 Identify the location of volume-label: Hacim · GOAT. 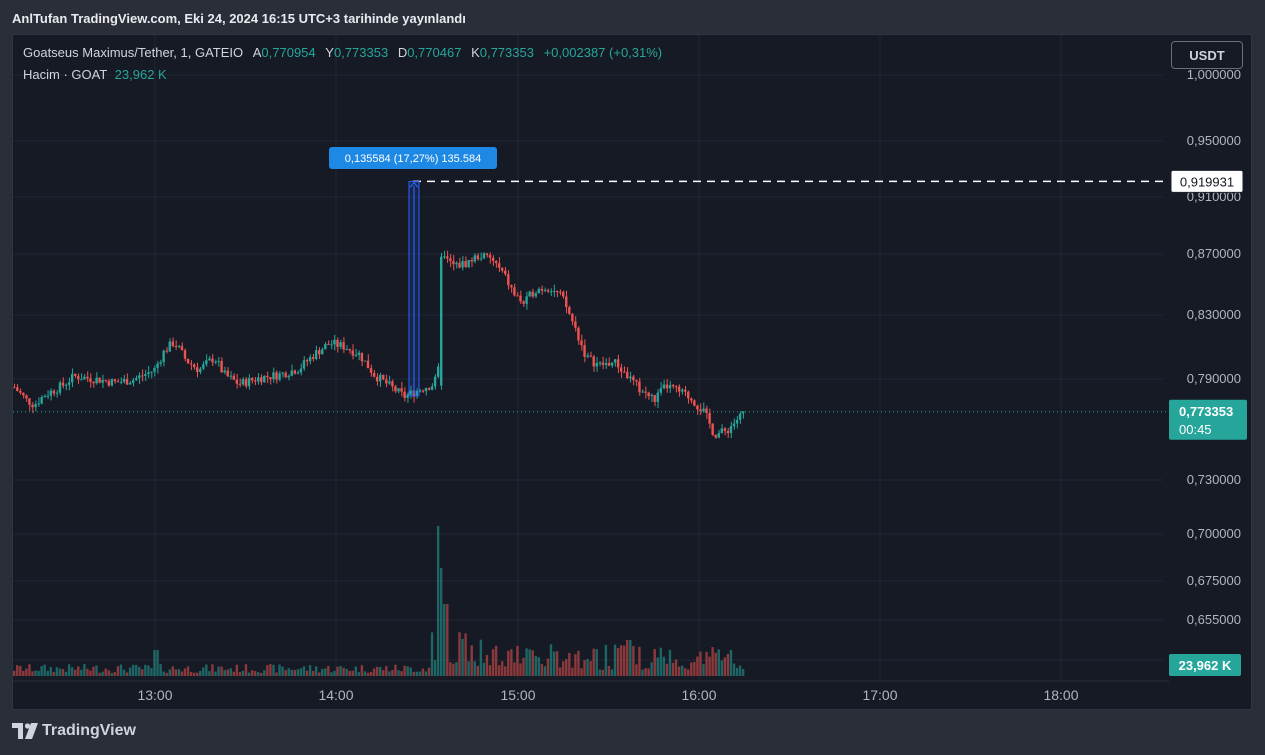
(65, 74).